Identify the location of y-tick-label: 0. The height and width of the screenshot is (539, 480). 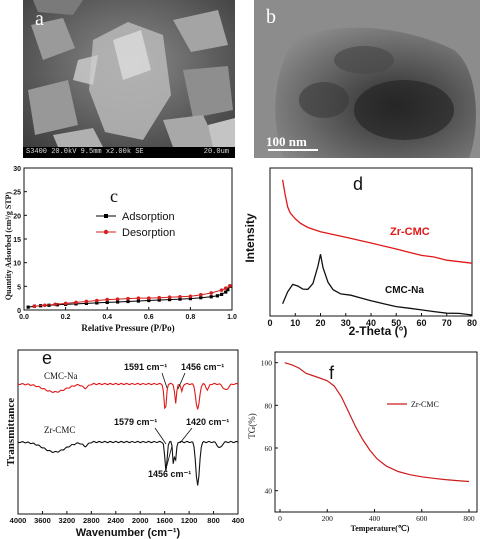
(19, 311).